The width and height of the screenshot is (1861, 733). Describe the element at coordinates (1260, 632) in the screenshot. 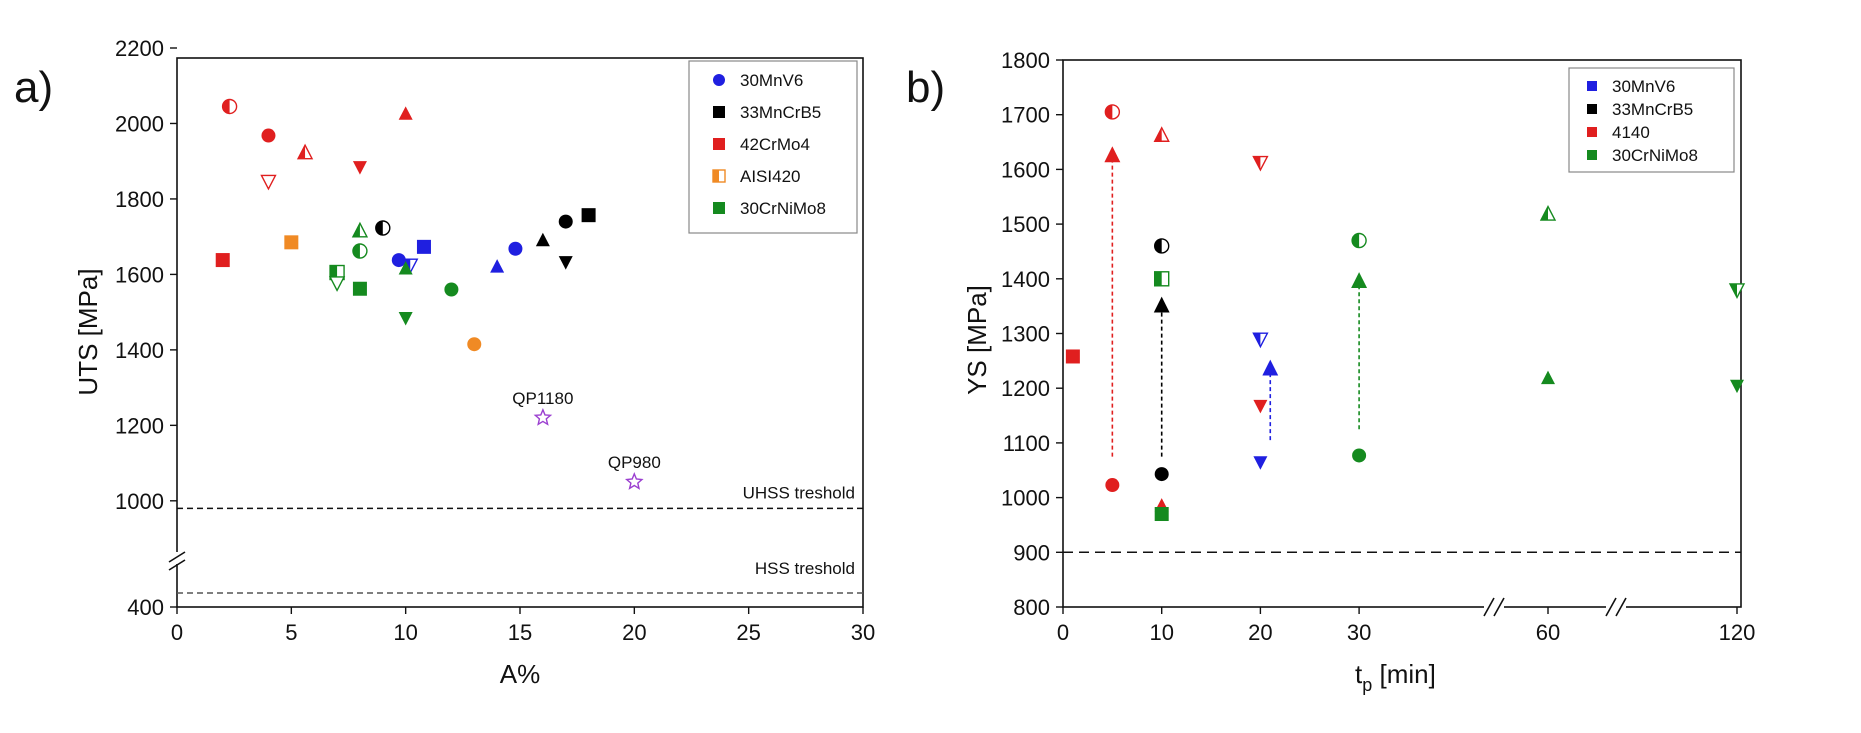

I see `panel-b-x-tick-label: 20` at that location.